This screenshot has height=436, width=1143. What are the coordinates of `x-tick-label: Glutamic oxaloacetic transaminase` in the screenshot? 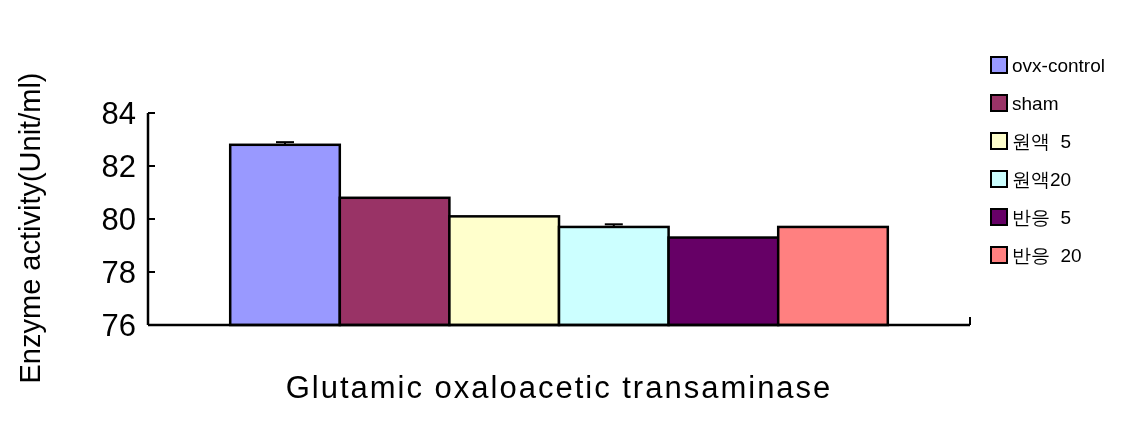 It's located at (559, 387).